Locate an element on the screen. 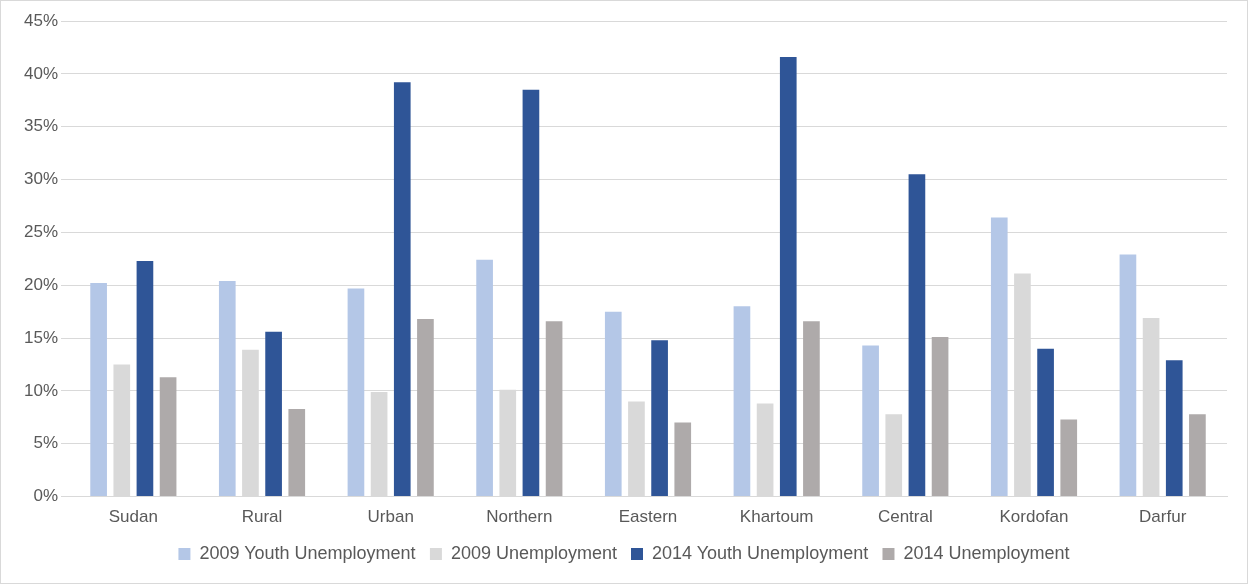  y-tick-label: 30% is located at coordinates (41, 179).